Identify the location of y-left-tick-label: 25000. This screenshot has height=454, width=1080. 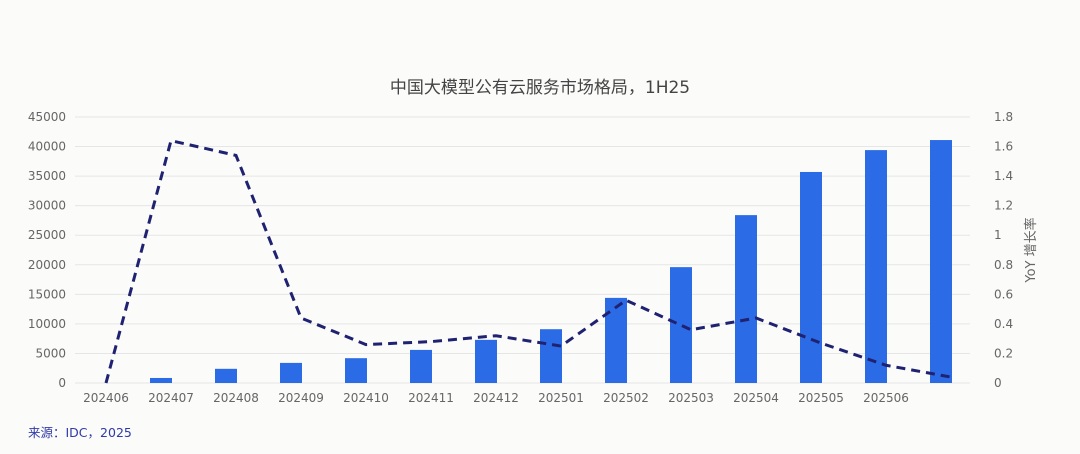
(47, 235).